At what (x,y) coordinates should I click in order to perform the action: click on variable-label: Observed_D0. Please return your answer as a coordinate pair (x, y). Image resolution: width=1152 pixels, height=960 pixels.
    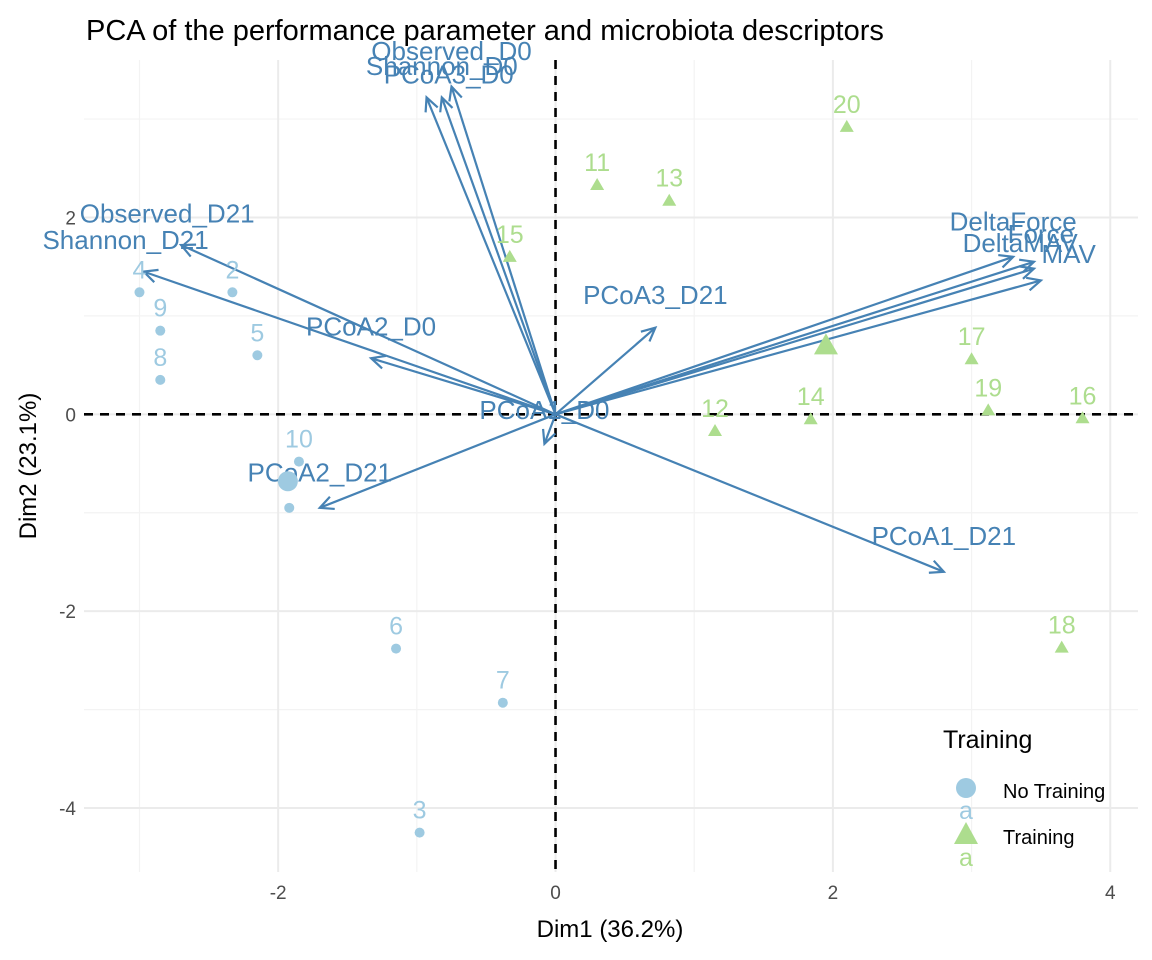
    Looking at the image, I should click on (451, 51).